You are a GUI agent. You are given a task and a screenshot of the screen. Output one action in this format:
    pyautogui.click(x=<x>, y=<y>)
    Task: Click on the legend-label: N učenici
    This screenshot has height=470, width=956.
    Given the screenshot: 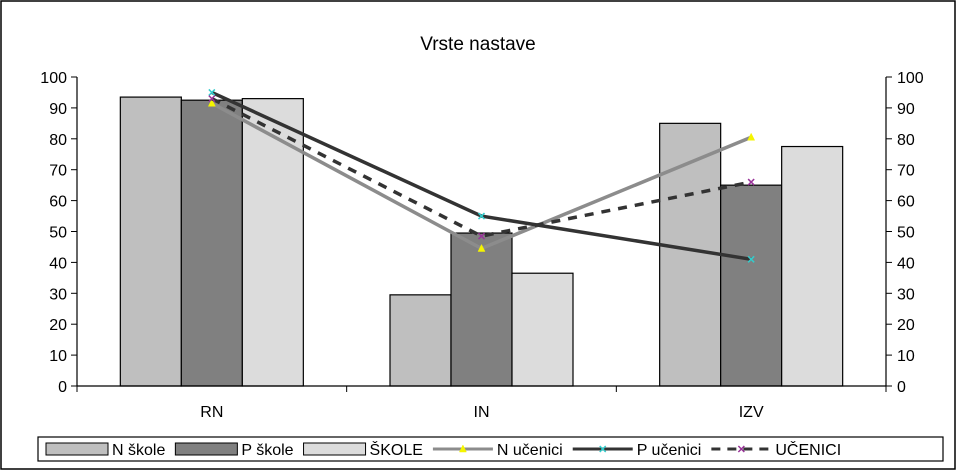 What is the action you would take?
    pyautogui.click(x=530, y=450)
    